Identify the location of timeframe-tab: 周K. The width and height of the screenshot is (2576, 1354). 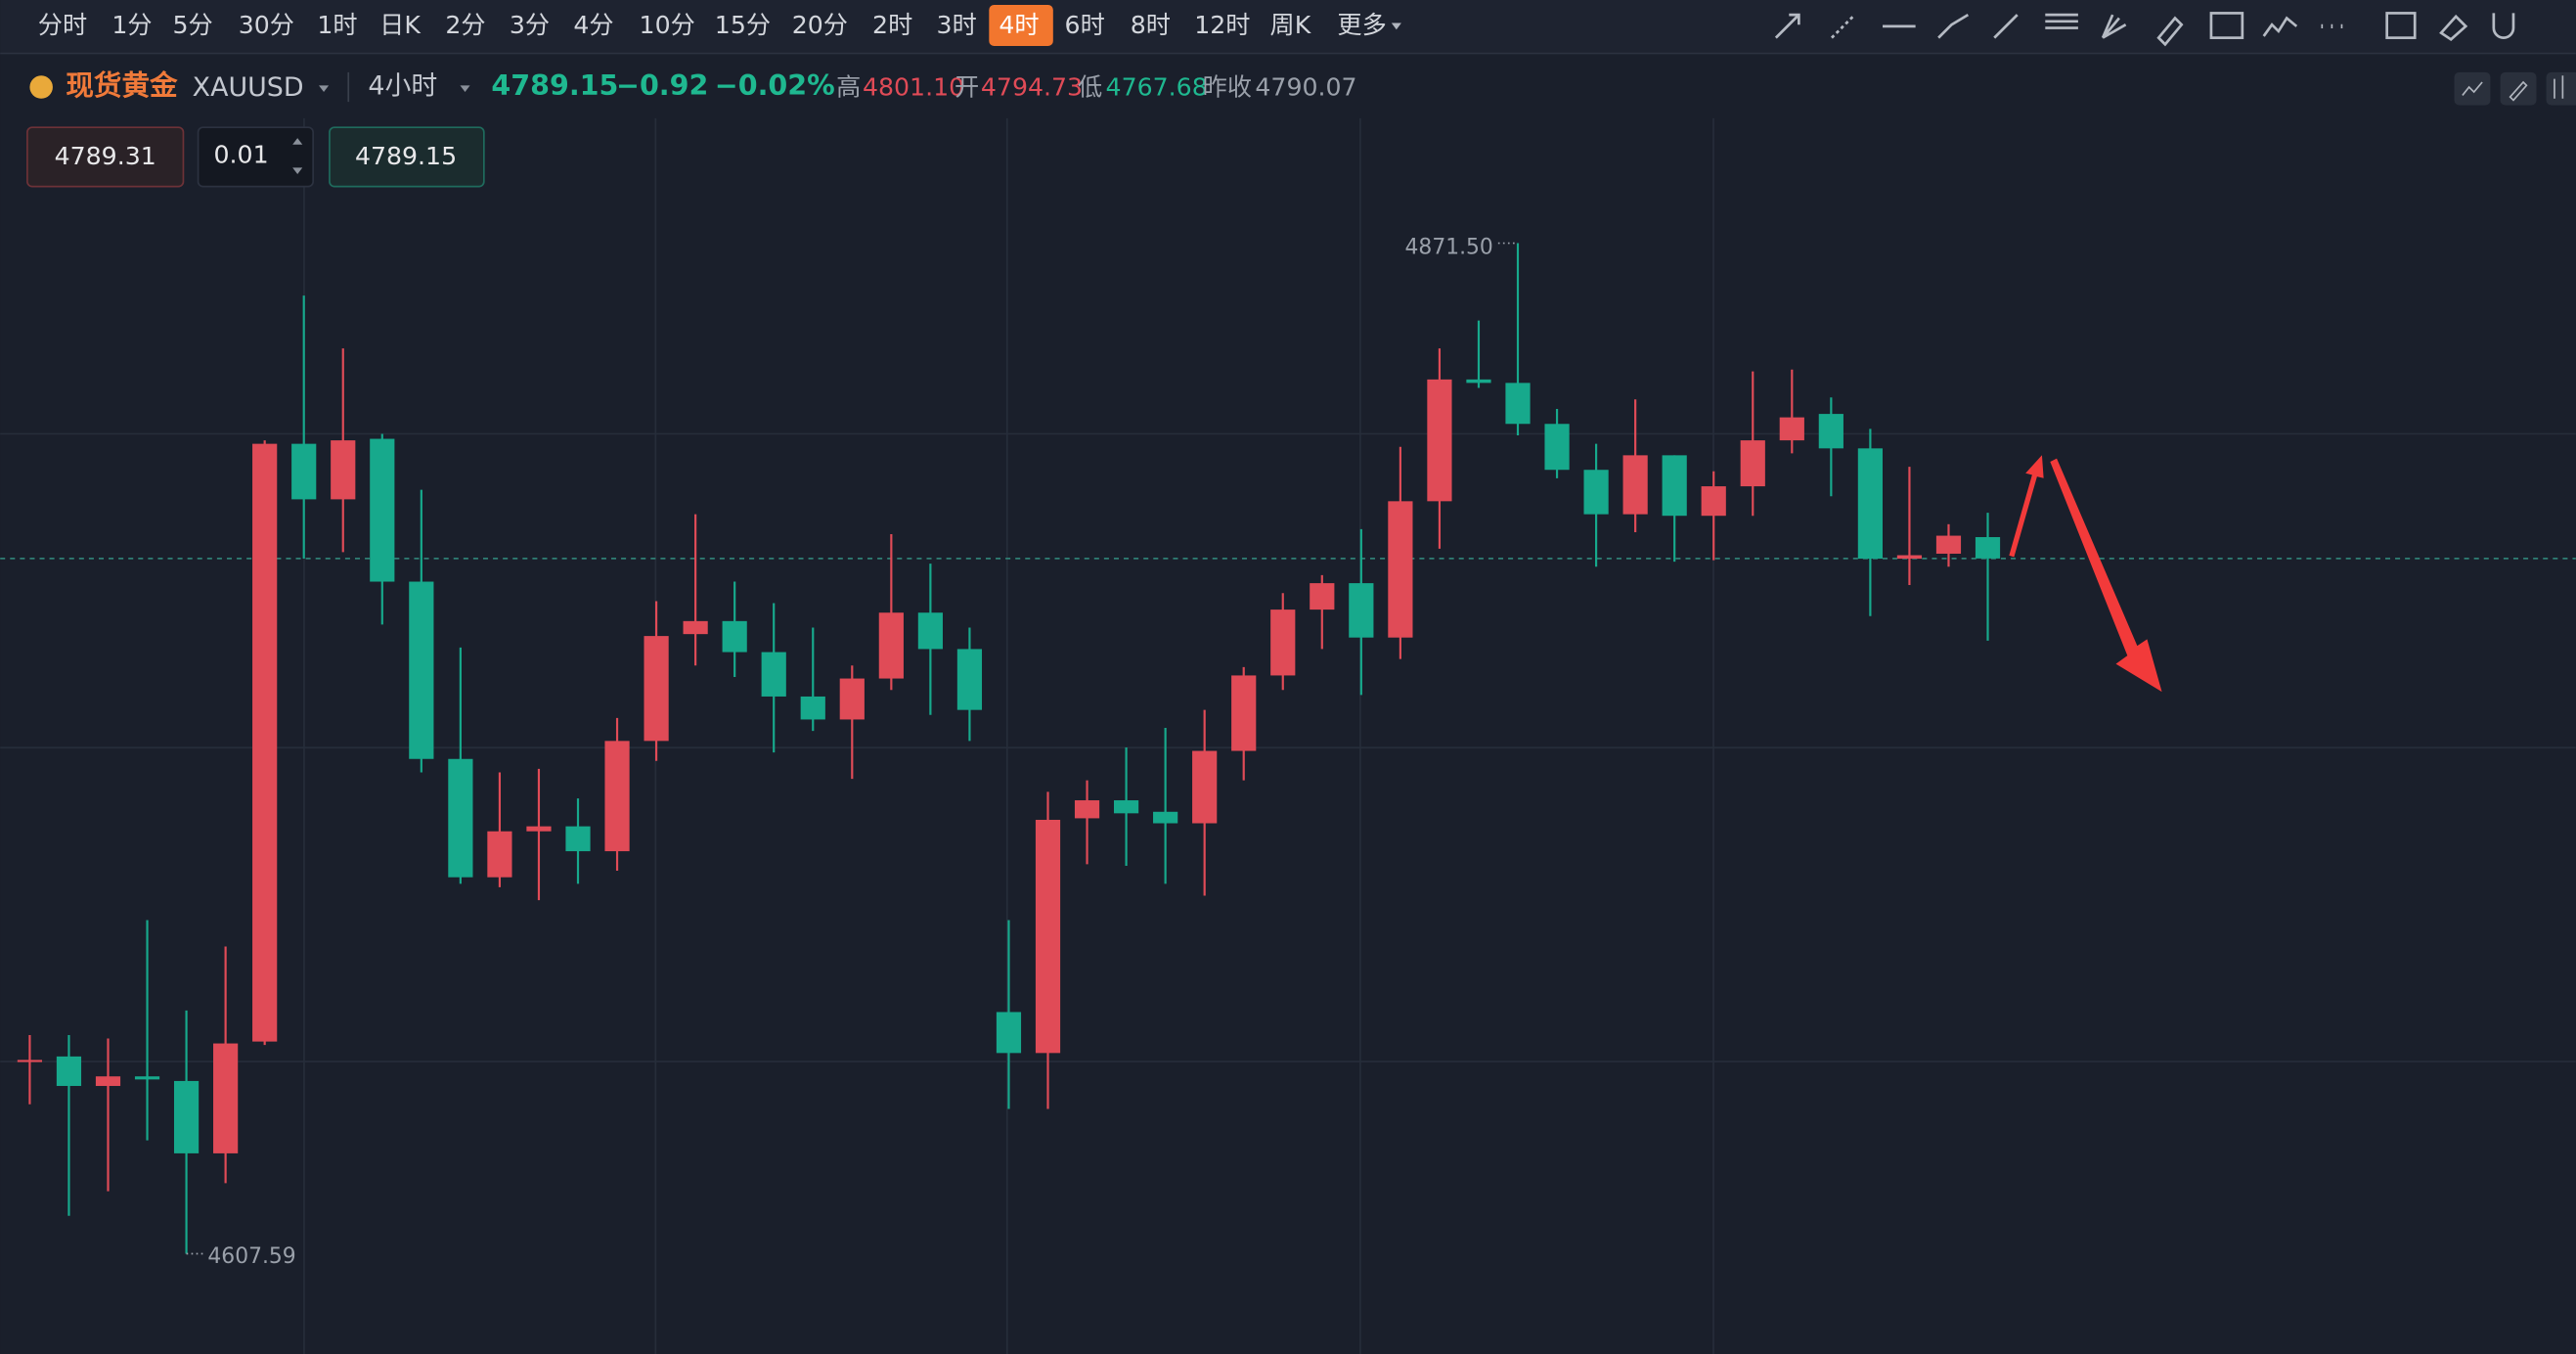
(1291, 25).